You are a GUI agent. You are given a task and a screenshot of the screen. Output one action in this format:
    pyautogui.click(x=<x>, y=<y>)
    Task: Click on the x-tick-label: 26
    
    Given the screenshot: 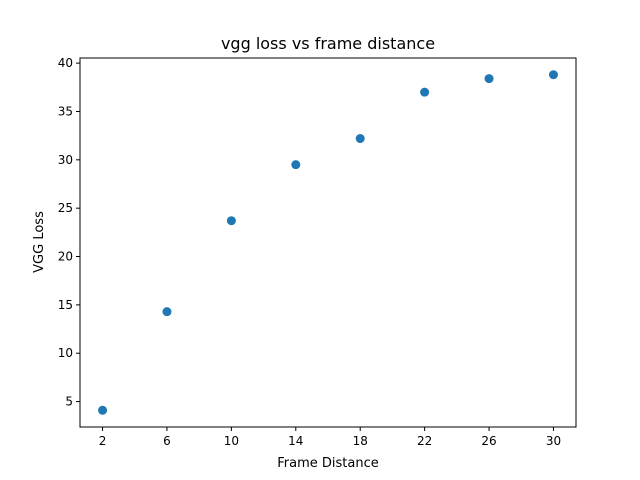 What is the action you would take?
    pyautogui.click(x=488, y=441)
    